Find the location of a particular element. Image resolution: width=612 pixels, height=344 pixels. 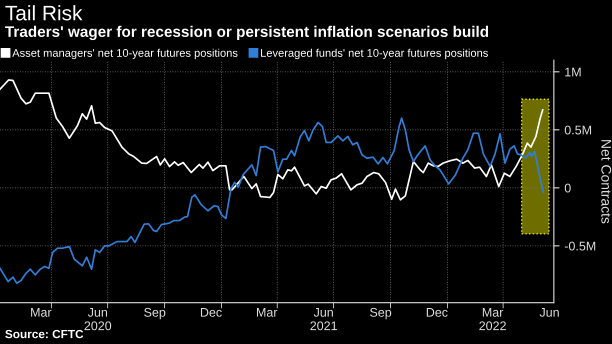

y-axis-title: Net Contracts is located at coordinates (606, 182).